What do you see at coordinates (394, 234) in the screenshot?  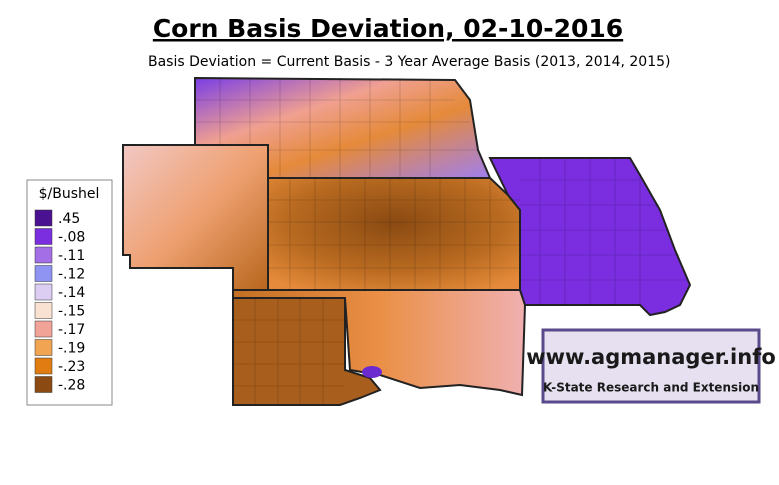 I see `kansas` at bounding box center [394, 234].